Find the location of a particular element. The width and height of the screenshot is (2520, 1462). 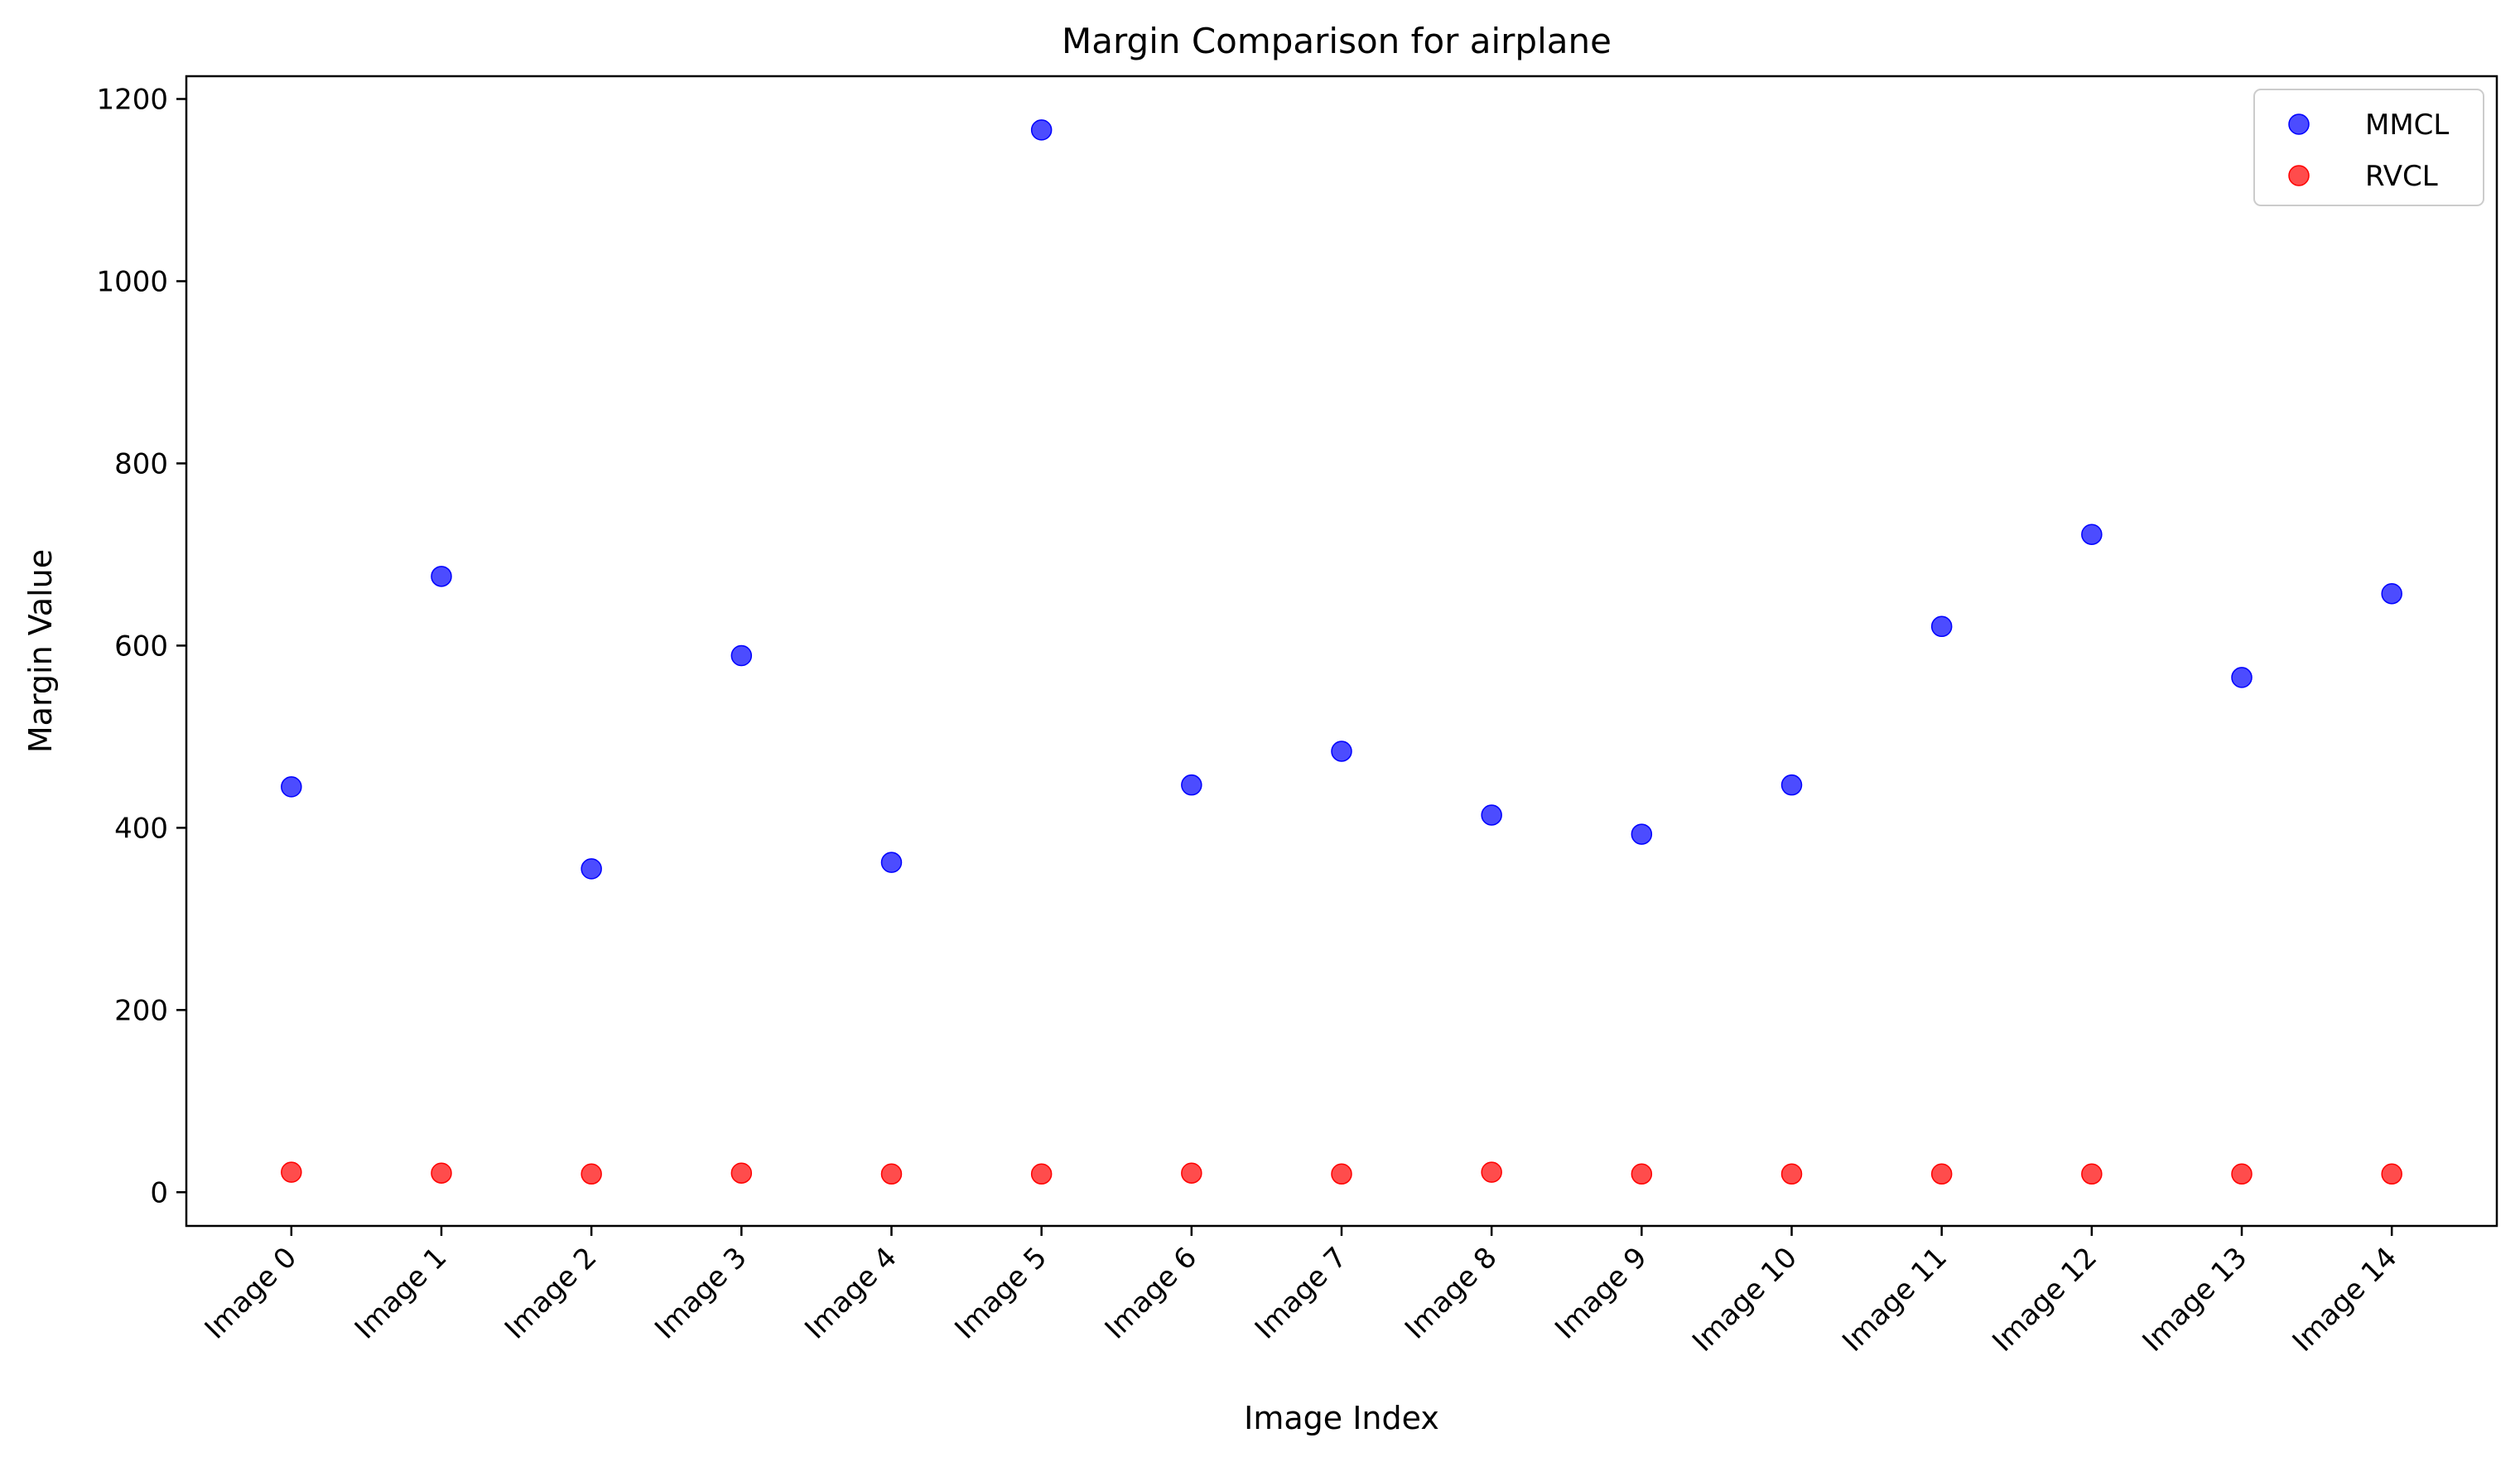

x-tick-label: Image 12 is located at coordinates (2044, 1299).